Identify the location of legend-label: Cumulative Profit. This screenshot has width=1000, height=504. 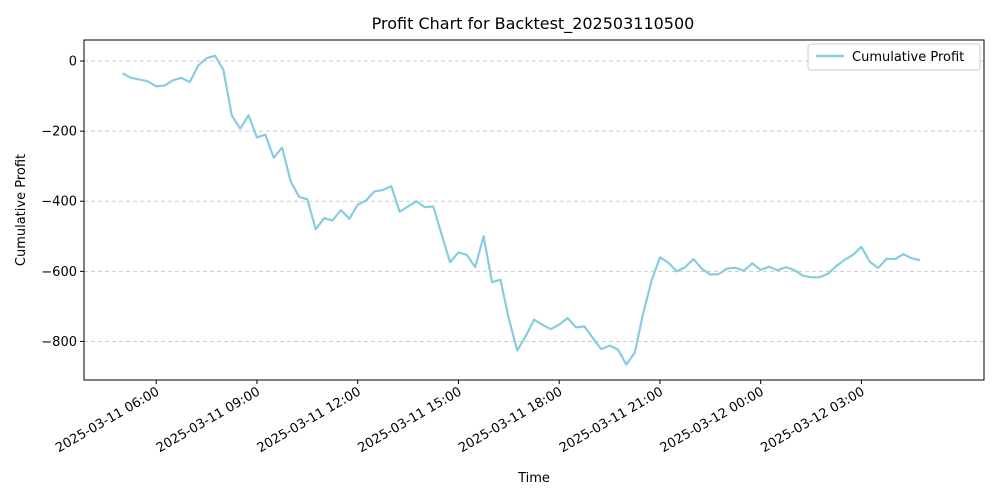
(908, 57).